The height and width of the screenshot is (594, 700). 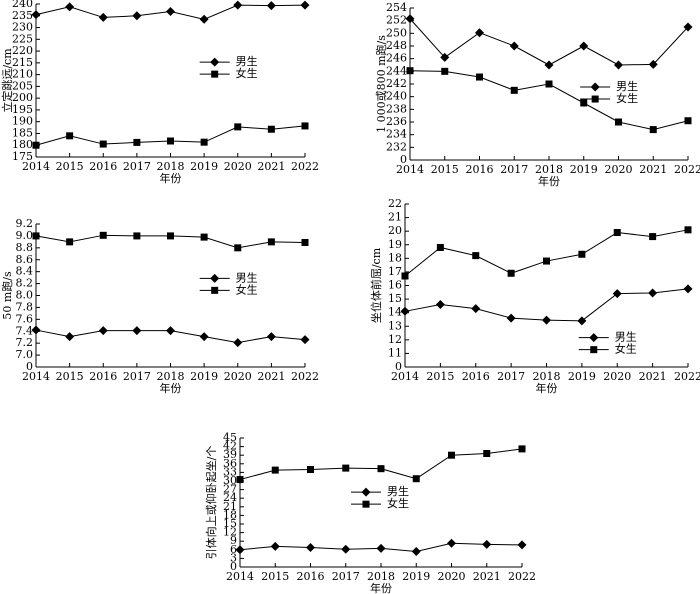 What do you see at coordinates (22, 85) in the screenshot?
I see `y-tick-label: 205` at bounding box center [22, 85].